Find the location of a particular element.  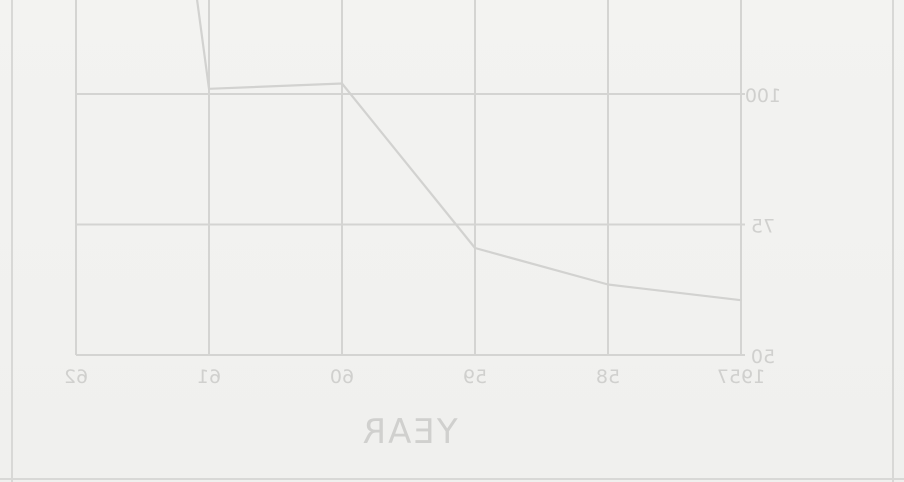

x-tick-label-5: 62 is located at coordinates (76, 377).